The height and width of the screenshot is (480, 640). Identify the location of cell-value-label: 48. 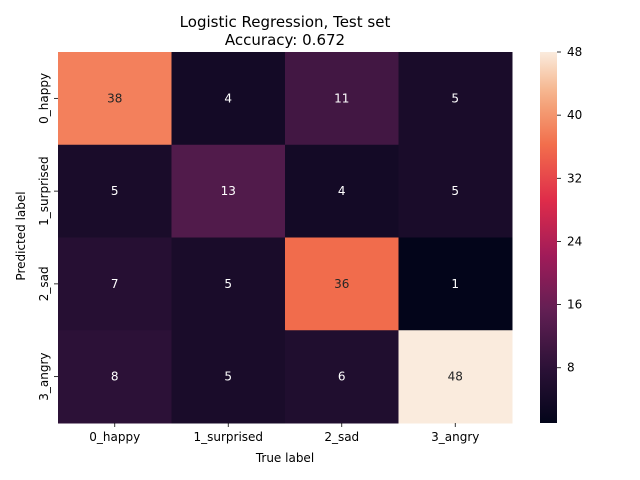
(455, 377).